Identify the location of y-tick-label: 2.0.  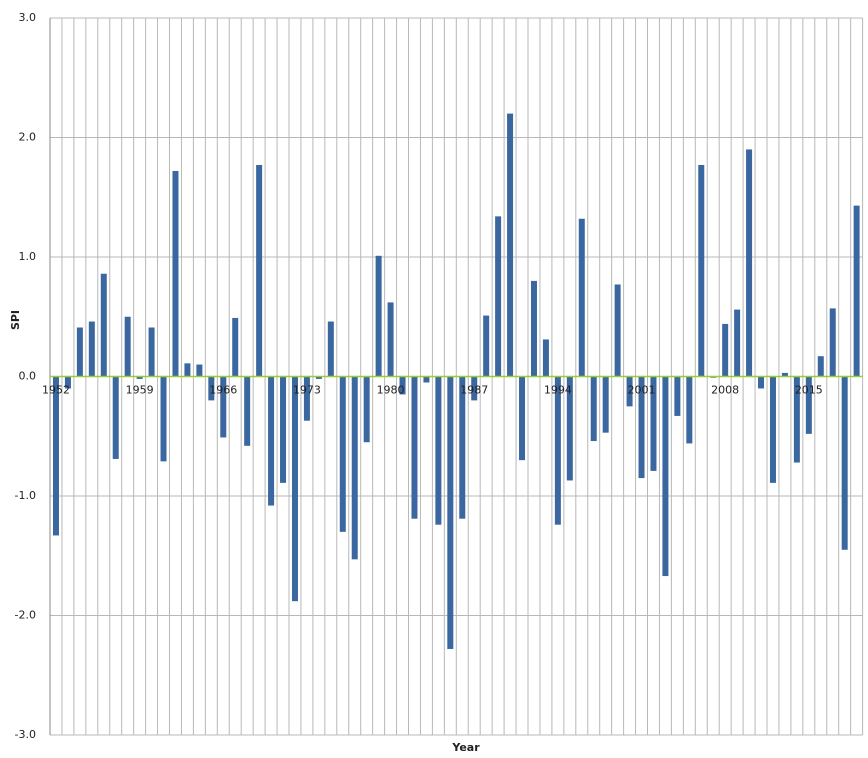
(28, 137).